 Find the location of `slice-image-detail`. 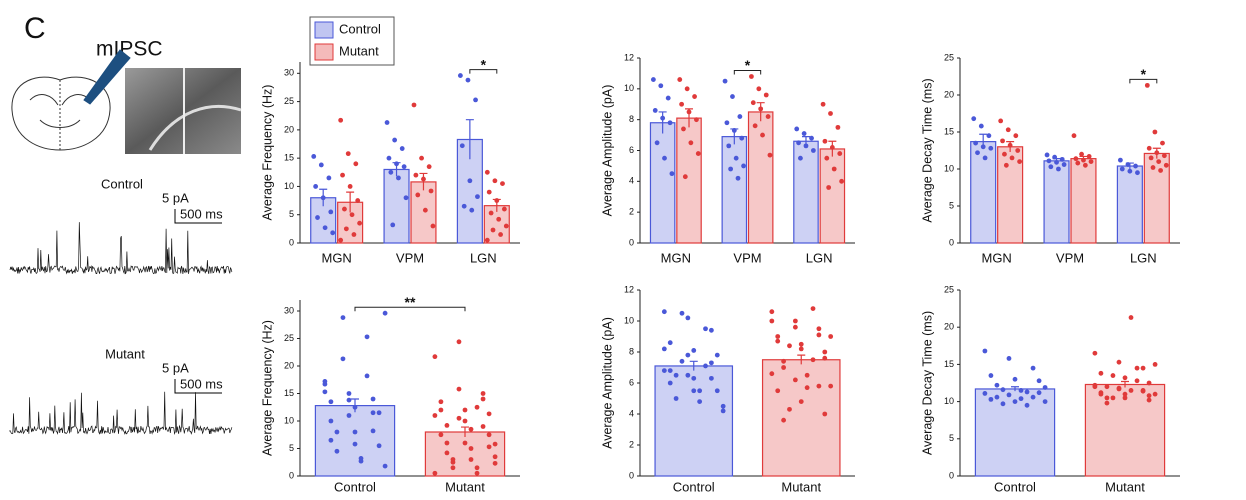

slice-image-detail is located at coordinates (195, 127).